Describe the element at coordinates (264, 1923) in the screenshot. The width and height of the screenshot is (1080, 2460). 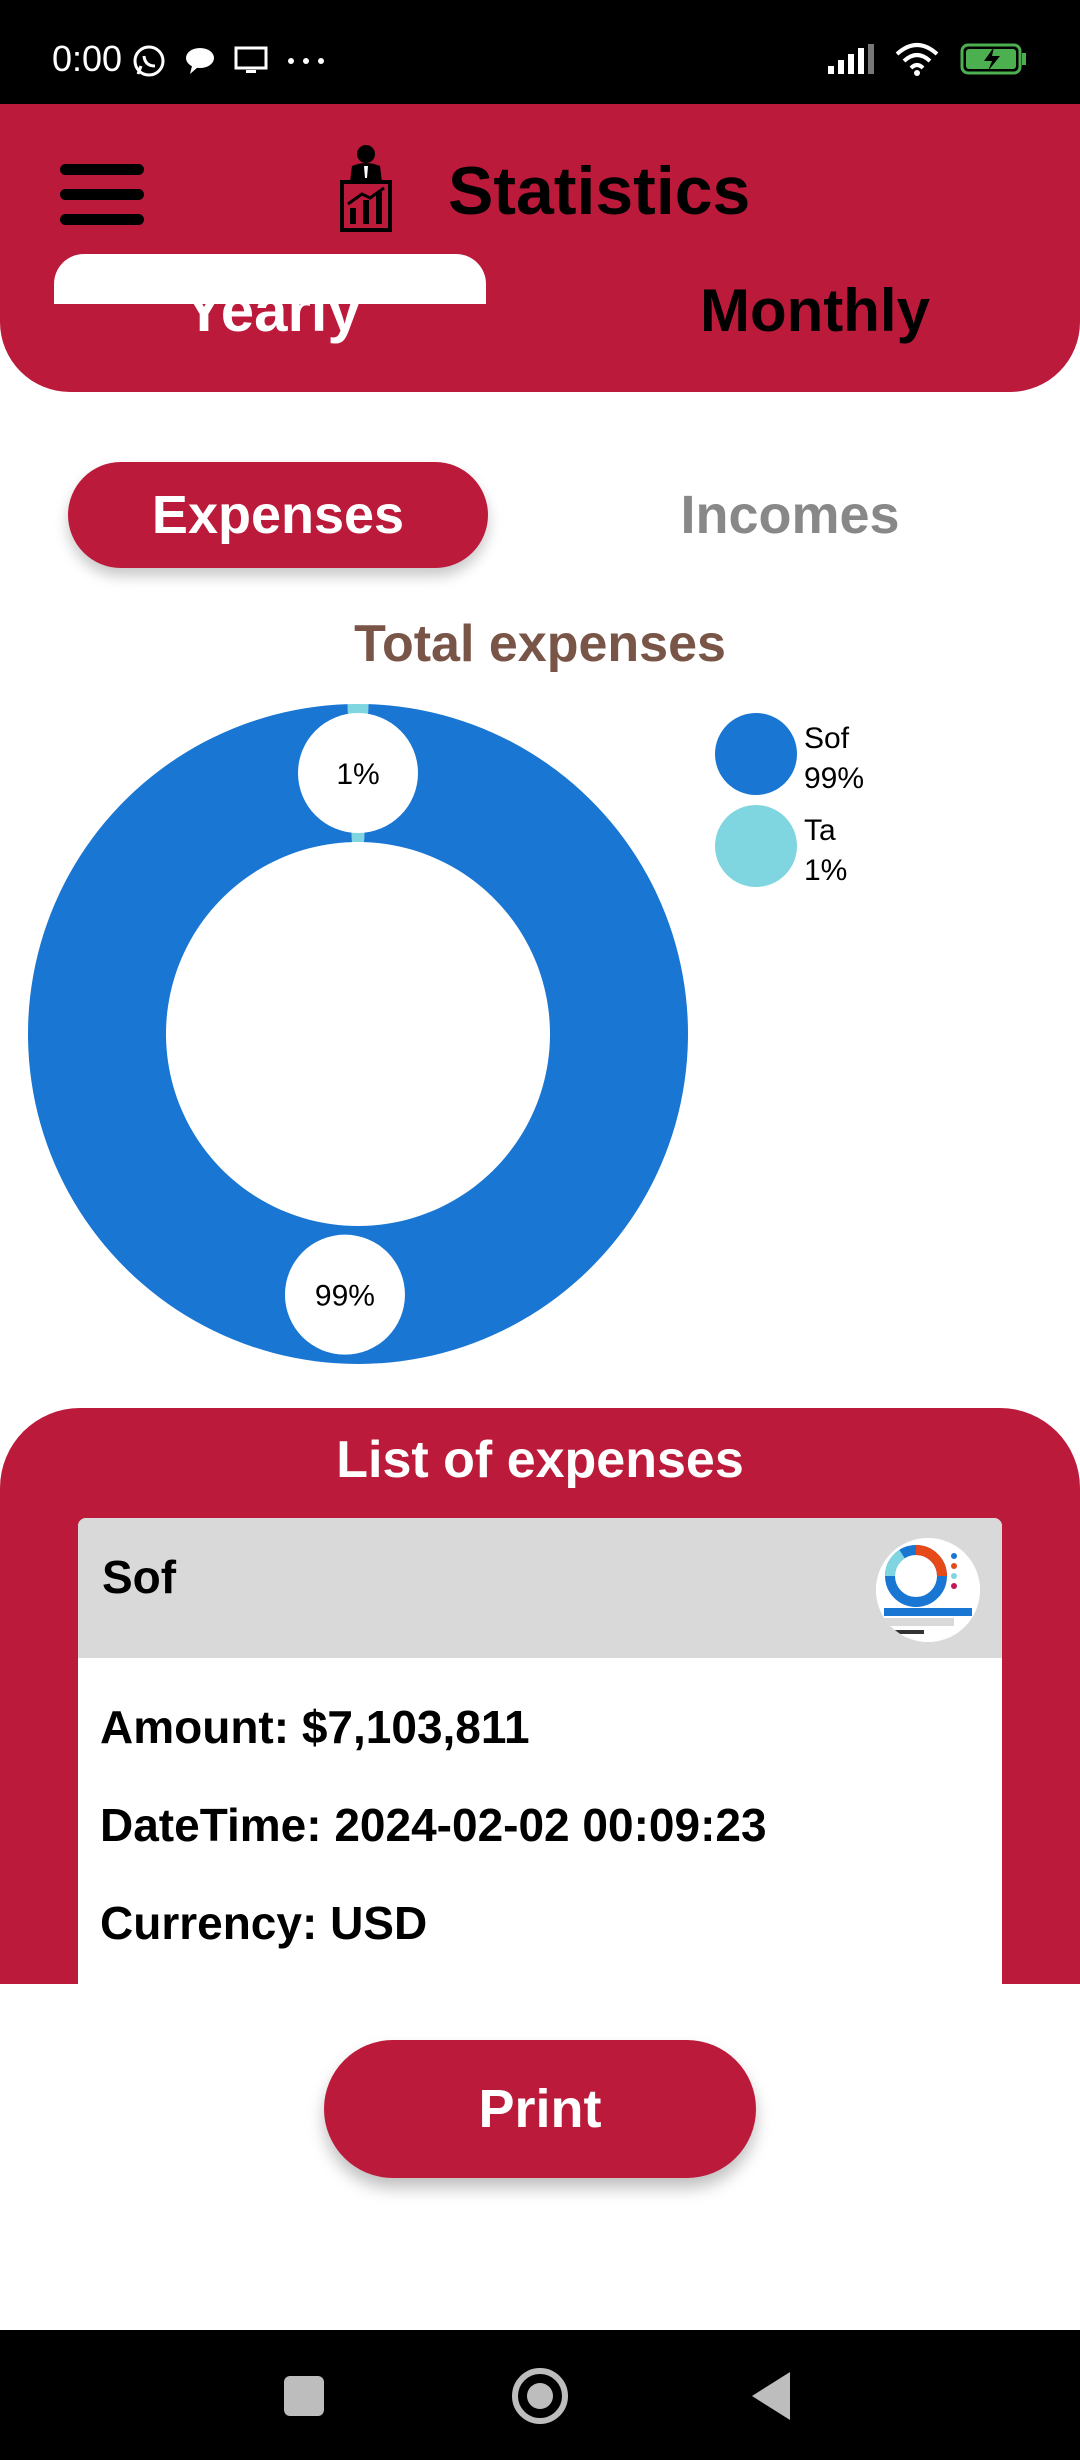
I see `expense-currency: Currency: USD` at that location.